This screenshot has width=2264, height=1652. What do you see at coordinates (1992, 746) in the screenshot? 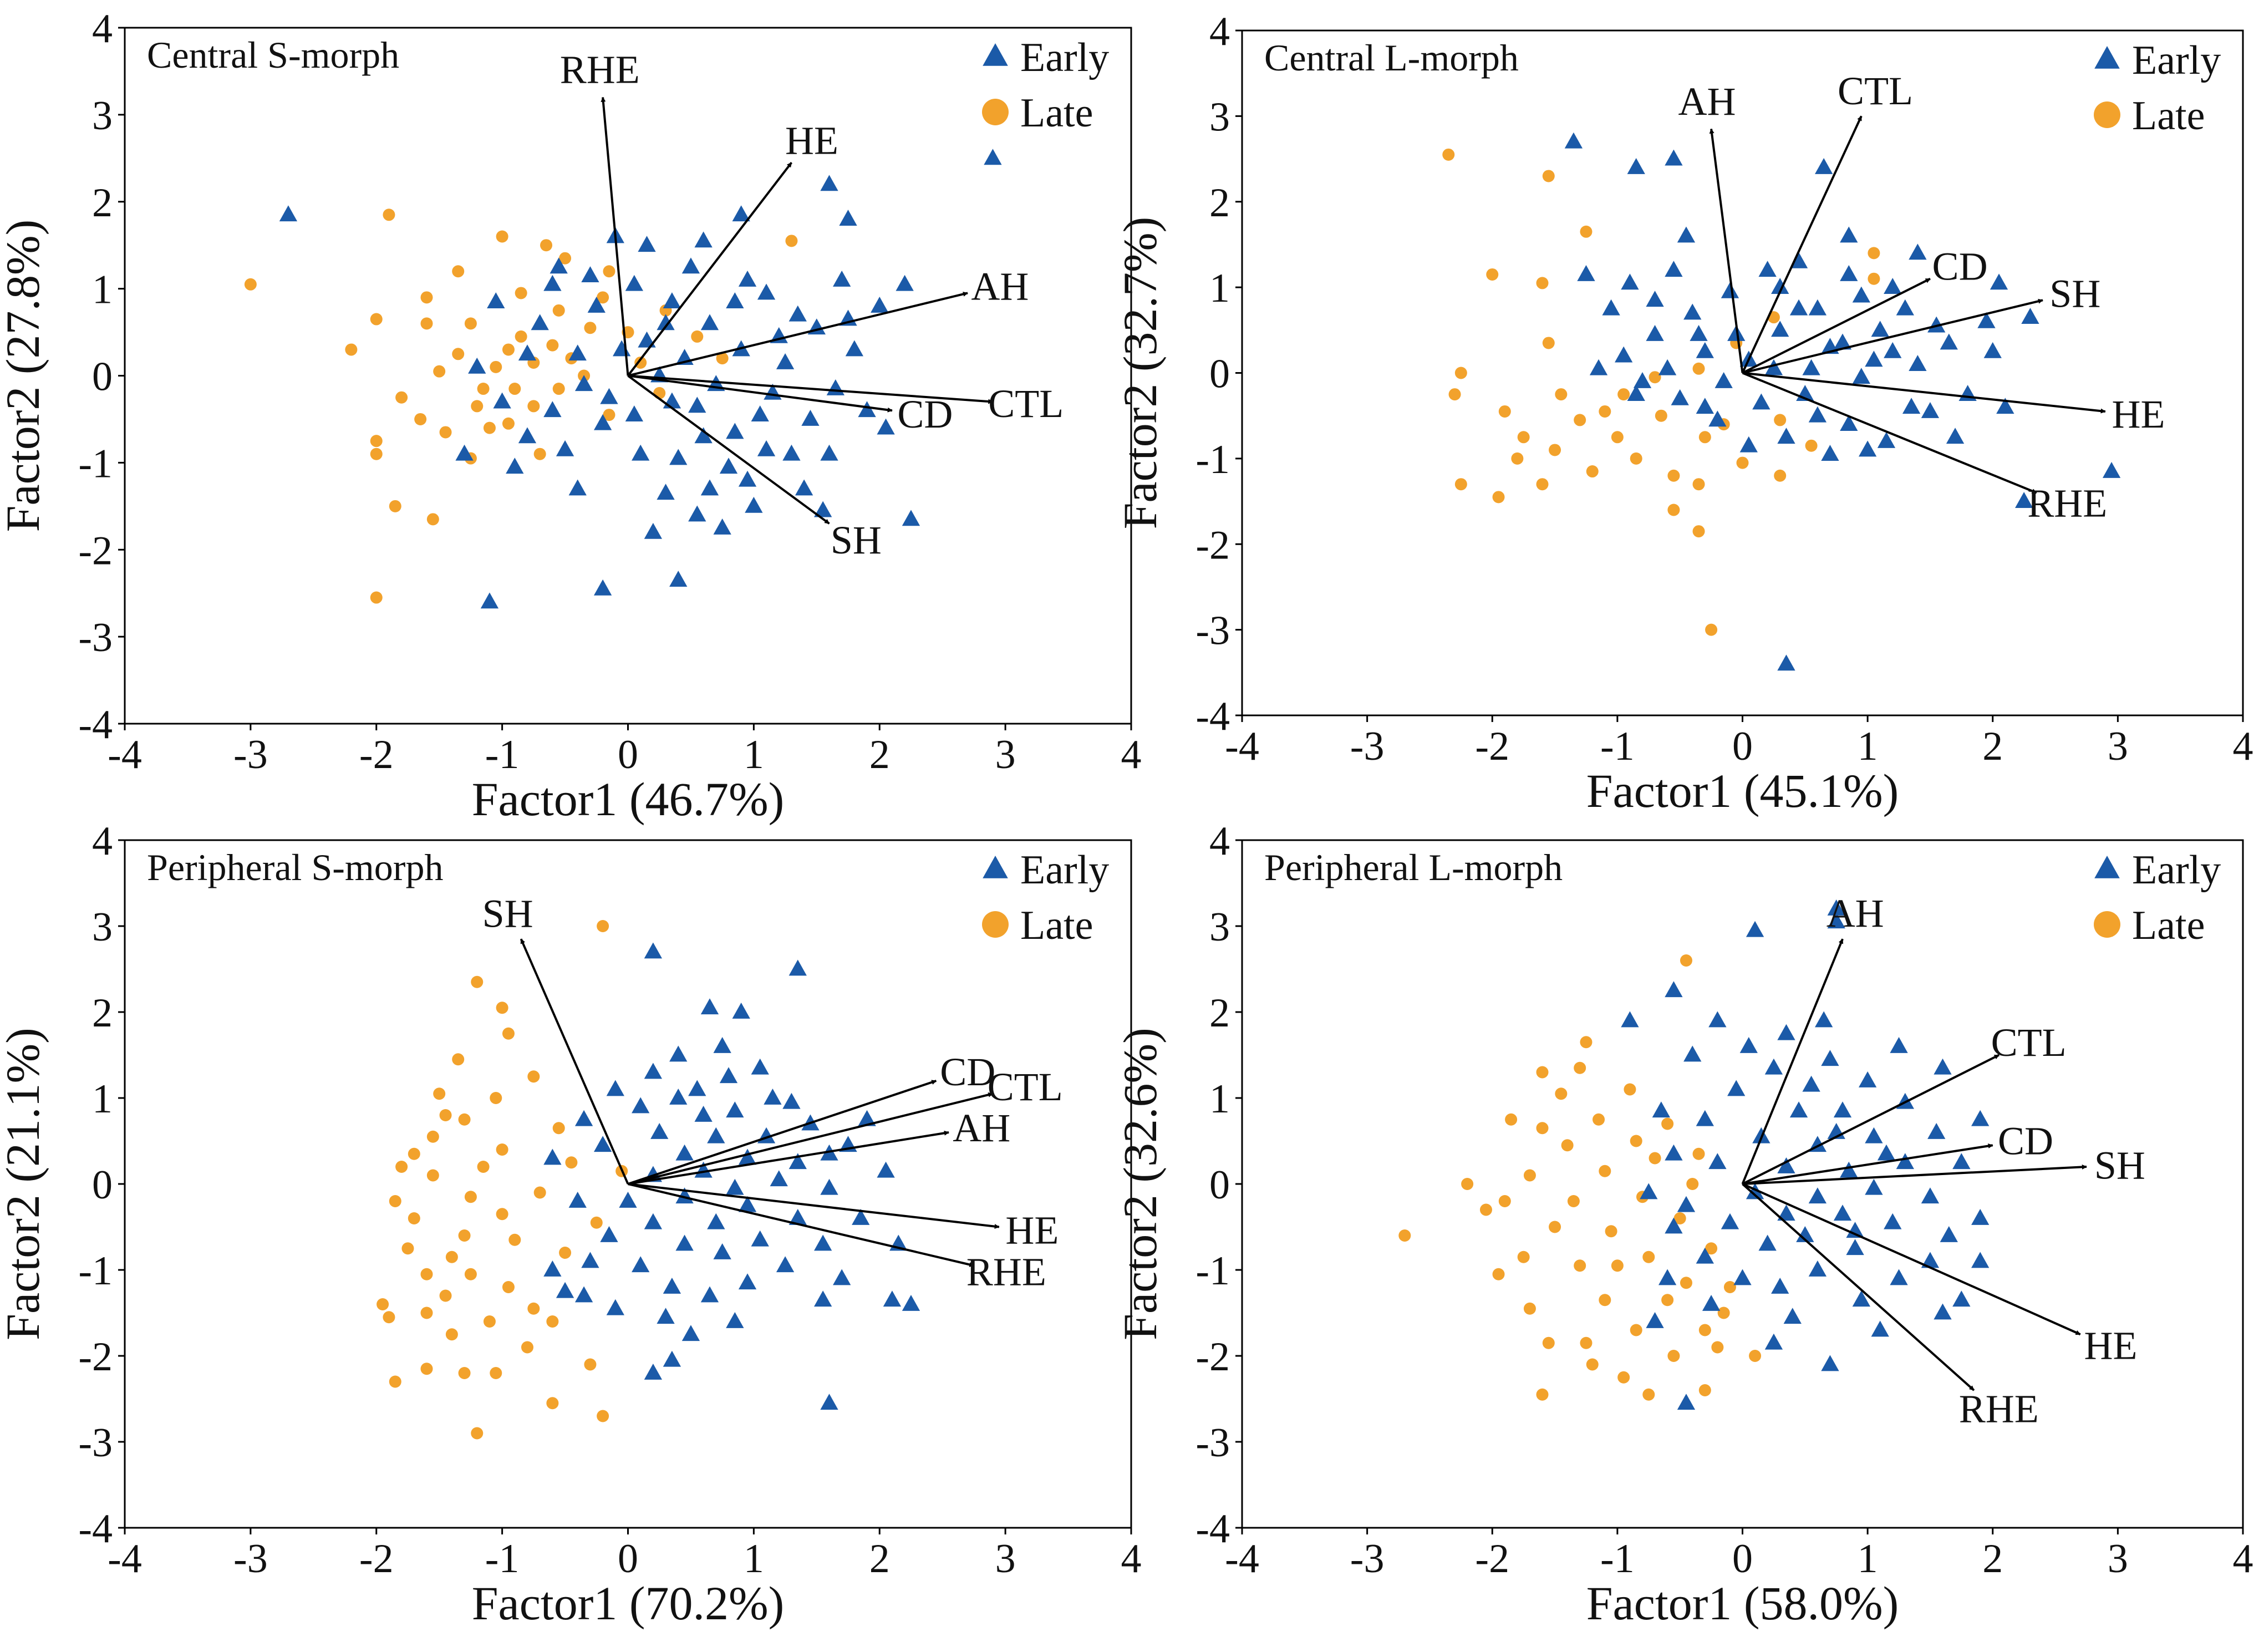
I see `x-tick-label: 2` at bounding box center [1992, 746].